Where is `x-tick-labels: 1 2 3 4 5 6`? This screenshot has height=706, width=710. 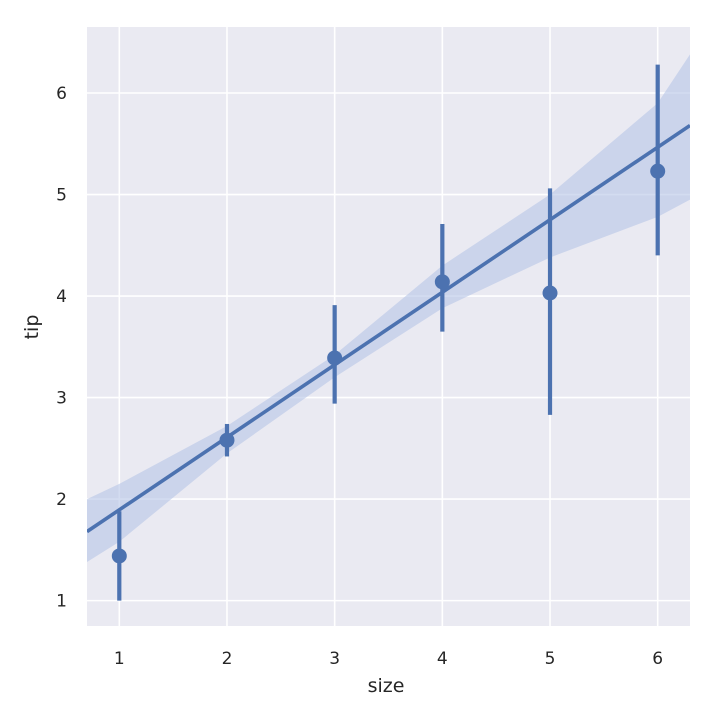
x-tick-labels: 1 2 3 4 5 6 is located at coordinates (388, 659).